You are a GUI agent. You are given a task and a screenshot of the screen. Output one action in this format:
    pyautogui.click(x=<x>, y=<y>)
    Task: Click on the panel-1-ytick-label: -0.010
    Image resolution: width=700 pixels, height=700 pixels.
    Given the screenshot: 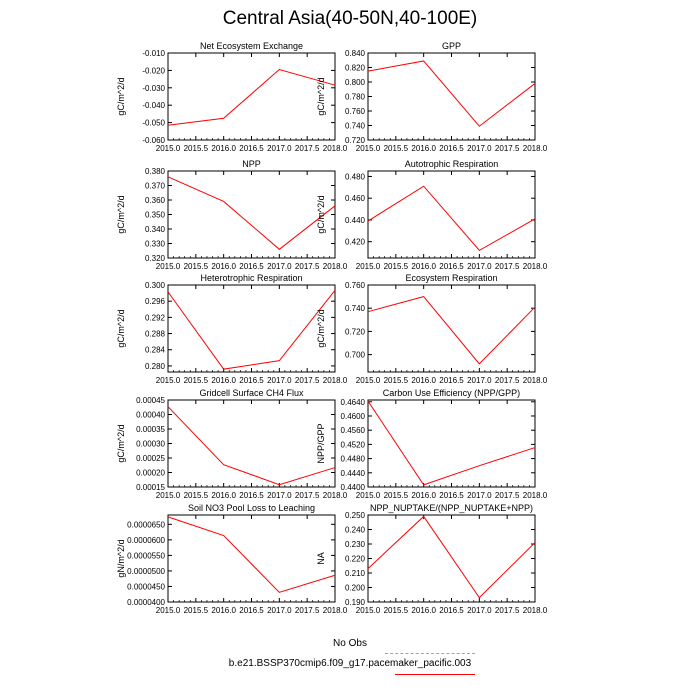 What is the action you would take?
    pyautogui.click(x=153, y=53)
    